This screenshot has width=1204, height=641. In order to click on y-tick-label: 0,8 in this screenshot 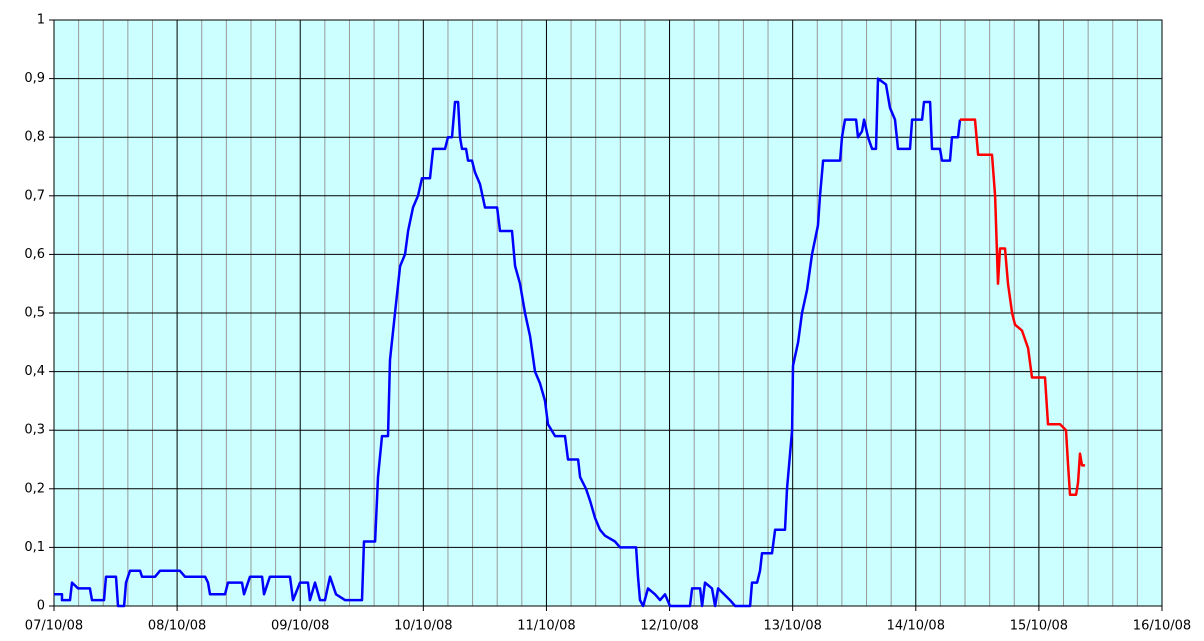, I will do `click(34, 137)`.